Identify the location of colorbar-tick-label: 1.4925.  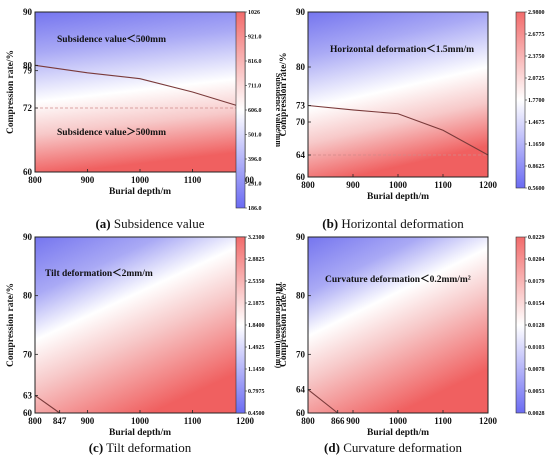
(256, 348).